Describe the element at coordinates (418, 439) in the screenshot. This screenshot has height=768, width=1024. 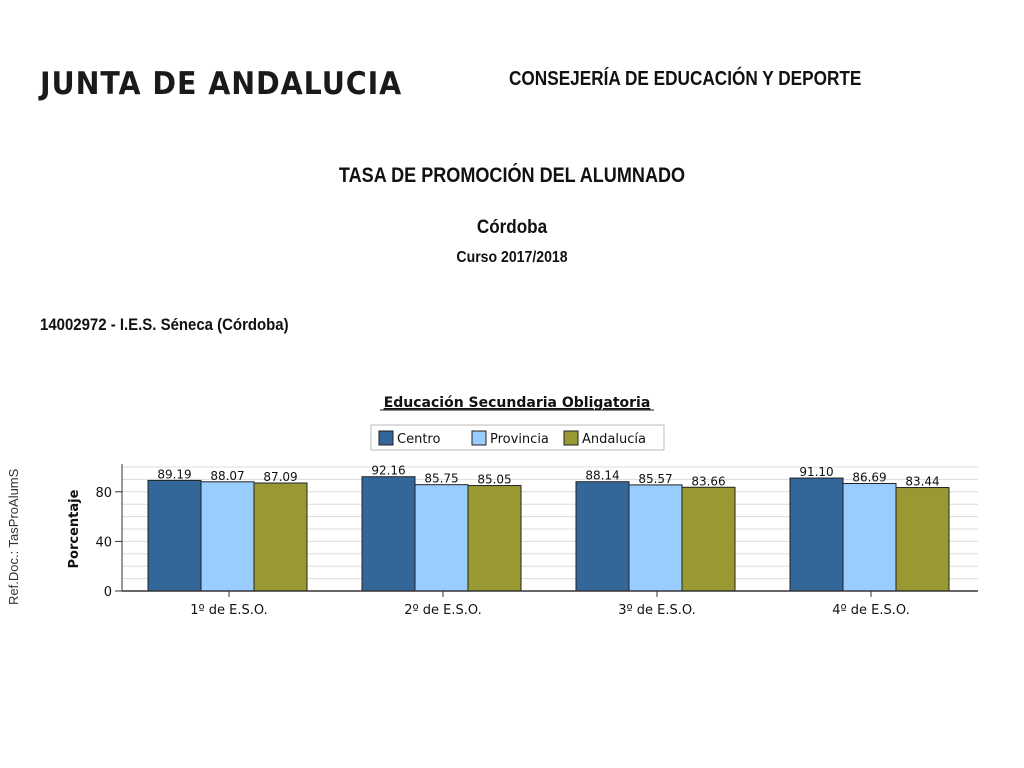
I see `legend-label-centro: Centro` at that location.